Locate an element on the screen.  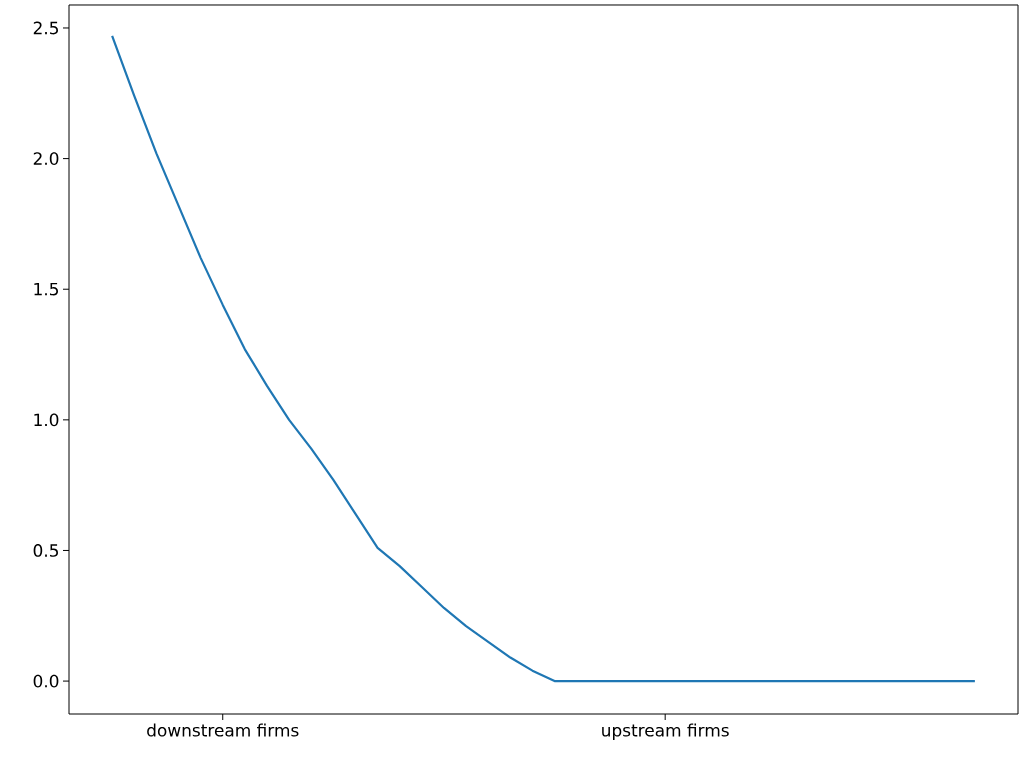
y-tick-label: 1.5 is located at coordinates (46, 289).